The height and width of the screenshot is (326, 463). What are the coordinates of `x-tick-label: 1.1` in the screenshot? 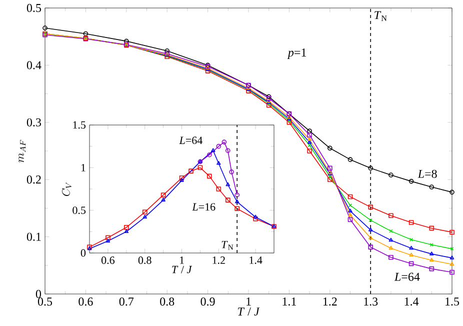 It's located at (289, 302).